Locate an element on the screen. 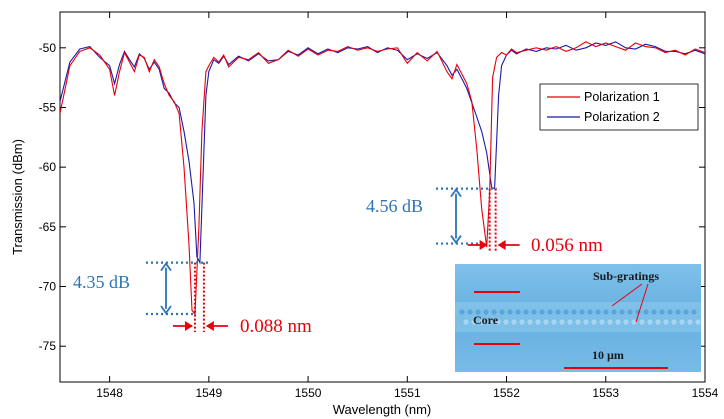 Image resolution: width=724 pixels, height=419 pixels. y-tick-label: -65 is located at coordinates (48, 227).